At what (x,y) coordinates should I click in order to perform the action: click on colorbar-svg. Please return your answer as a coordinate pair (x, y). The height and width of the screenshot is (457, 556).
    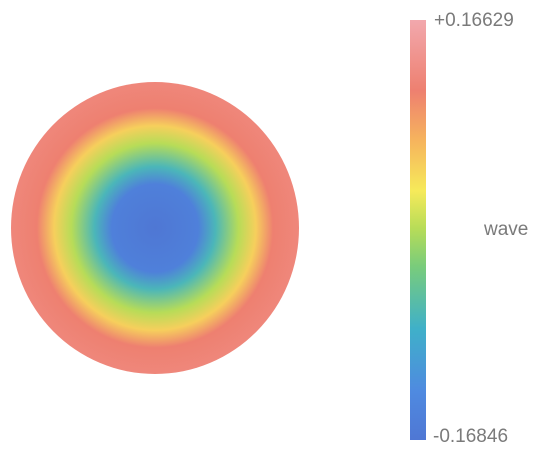
    Looking at the image, I should click on (418, 230).